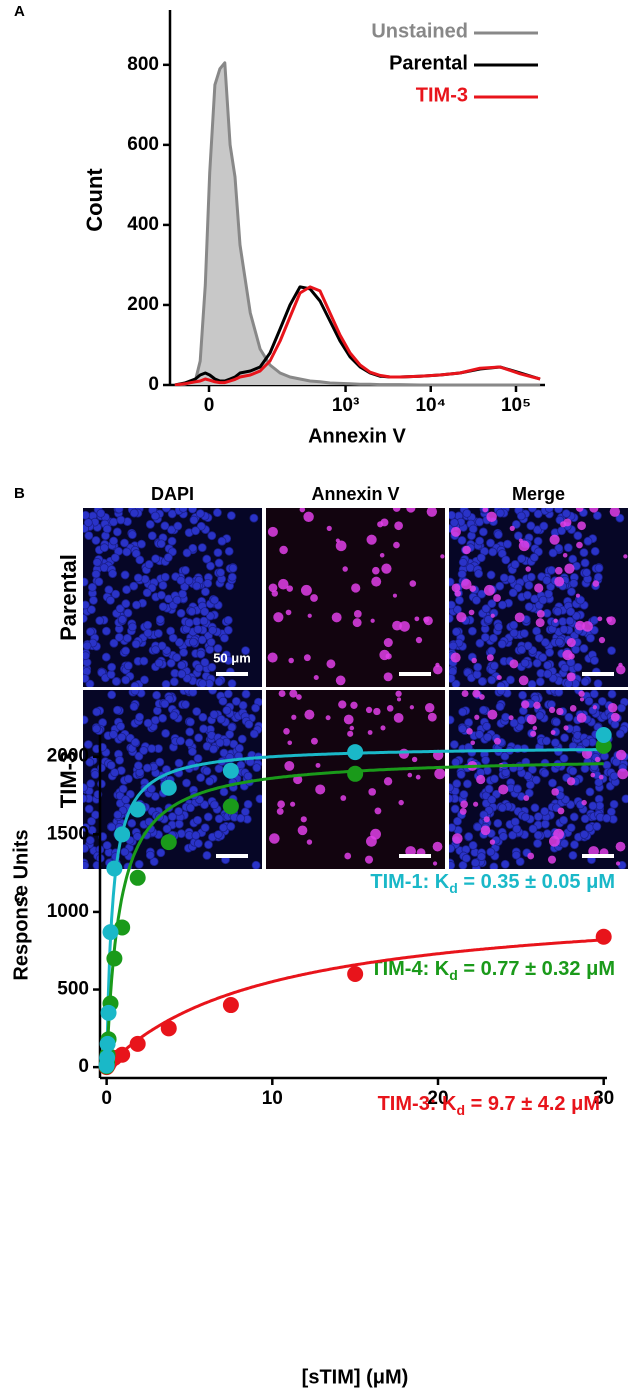 This screenshot has height=1392, width=630. What do you see at coordinates (19, 493) in the screenshot?
I see `panel-label: B` at bounding box center [19, 493].